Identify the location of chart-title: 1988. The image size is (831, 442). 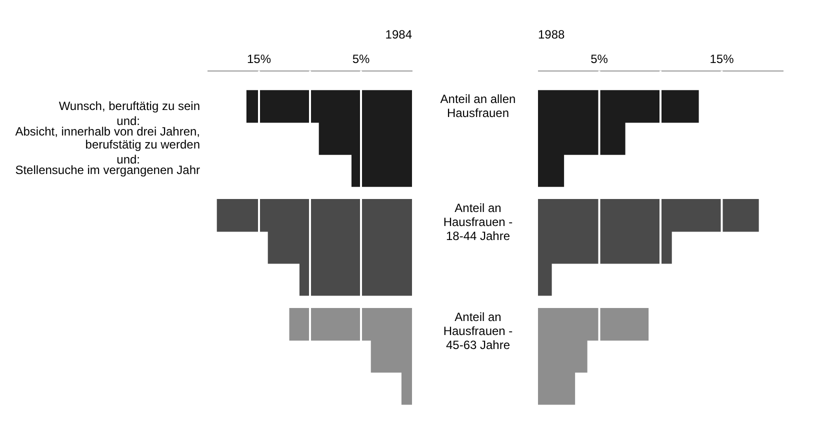
(552, 35).